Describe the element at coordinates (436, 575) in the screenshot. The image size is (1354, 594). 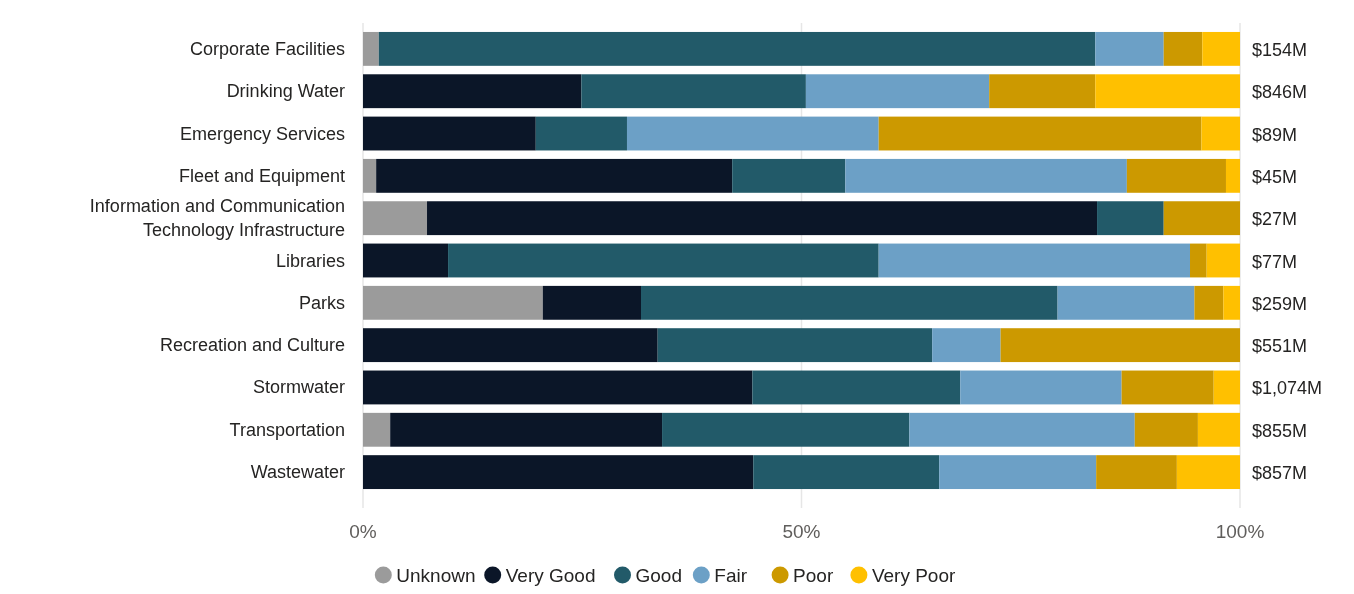
I see `legend-label: Unknown` at that location.